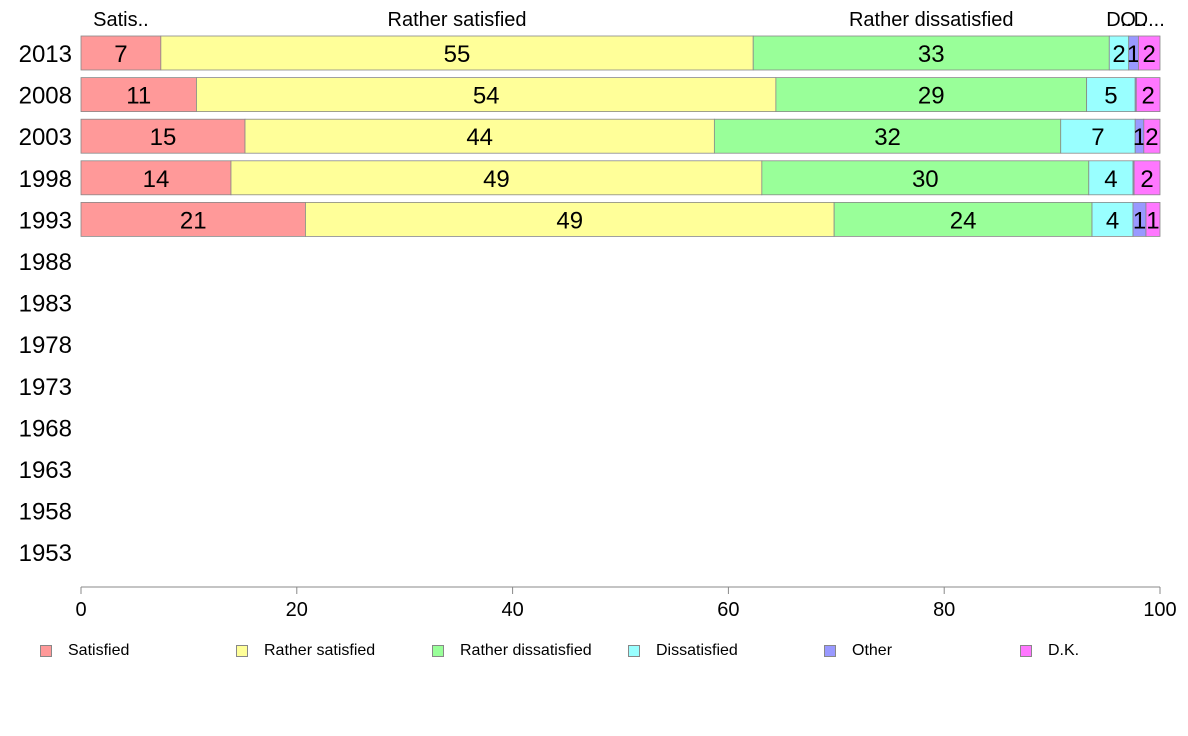 Image resolution: width=1188 pixels, height=736 pixels. Describe the element at coordinates (697, 650) in the screenshot. I see `legend-label: Dissatisfied` at that location.